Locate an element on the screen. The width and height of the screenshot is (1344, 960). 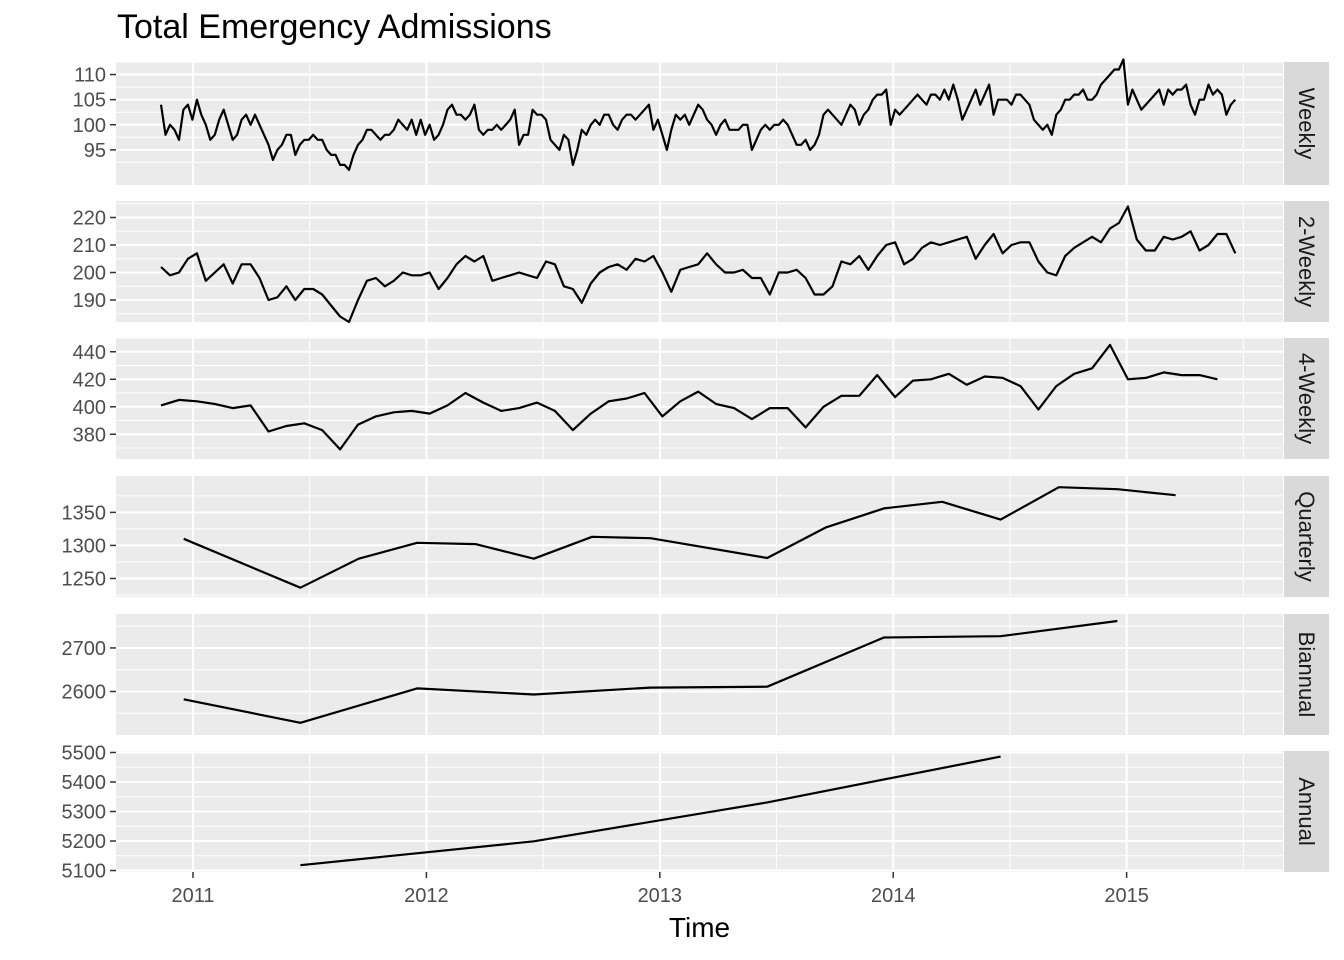
strip-biannual is located at coordinates (1306, 674).